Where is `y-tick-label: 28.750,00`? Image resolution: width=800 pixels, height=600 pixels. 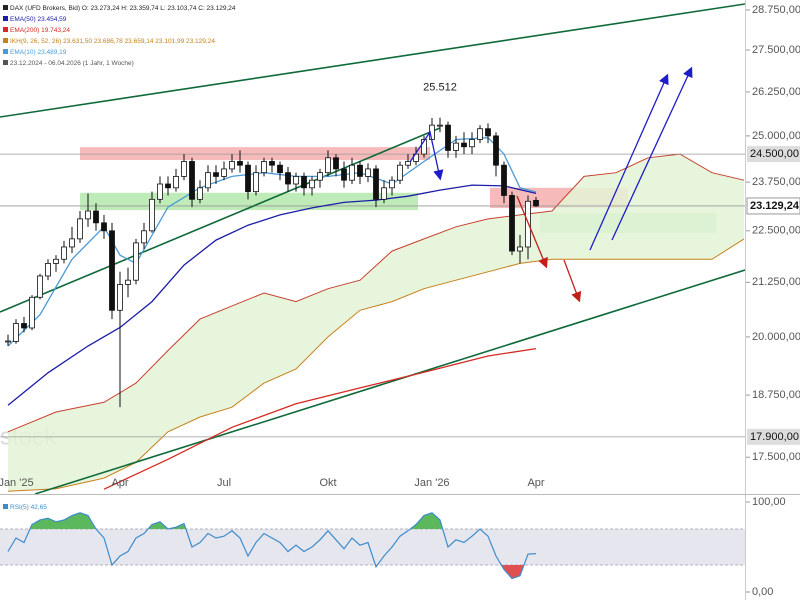 y-tick-label: 28.750,00 is located at coordinates (776, 10).